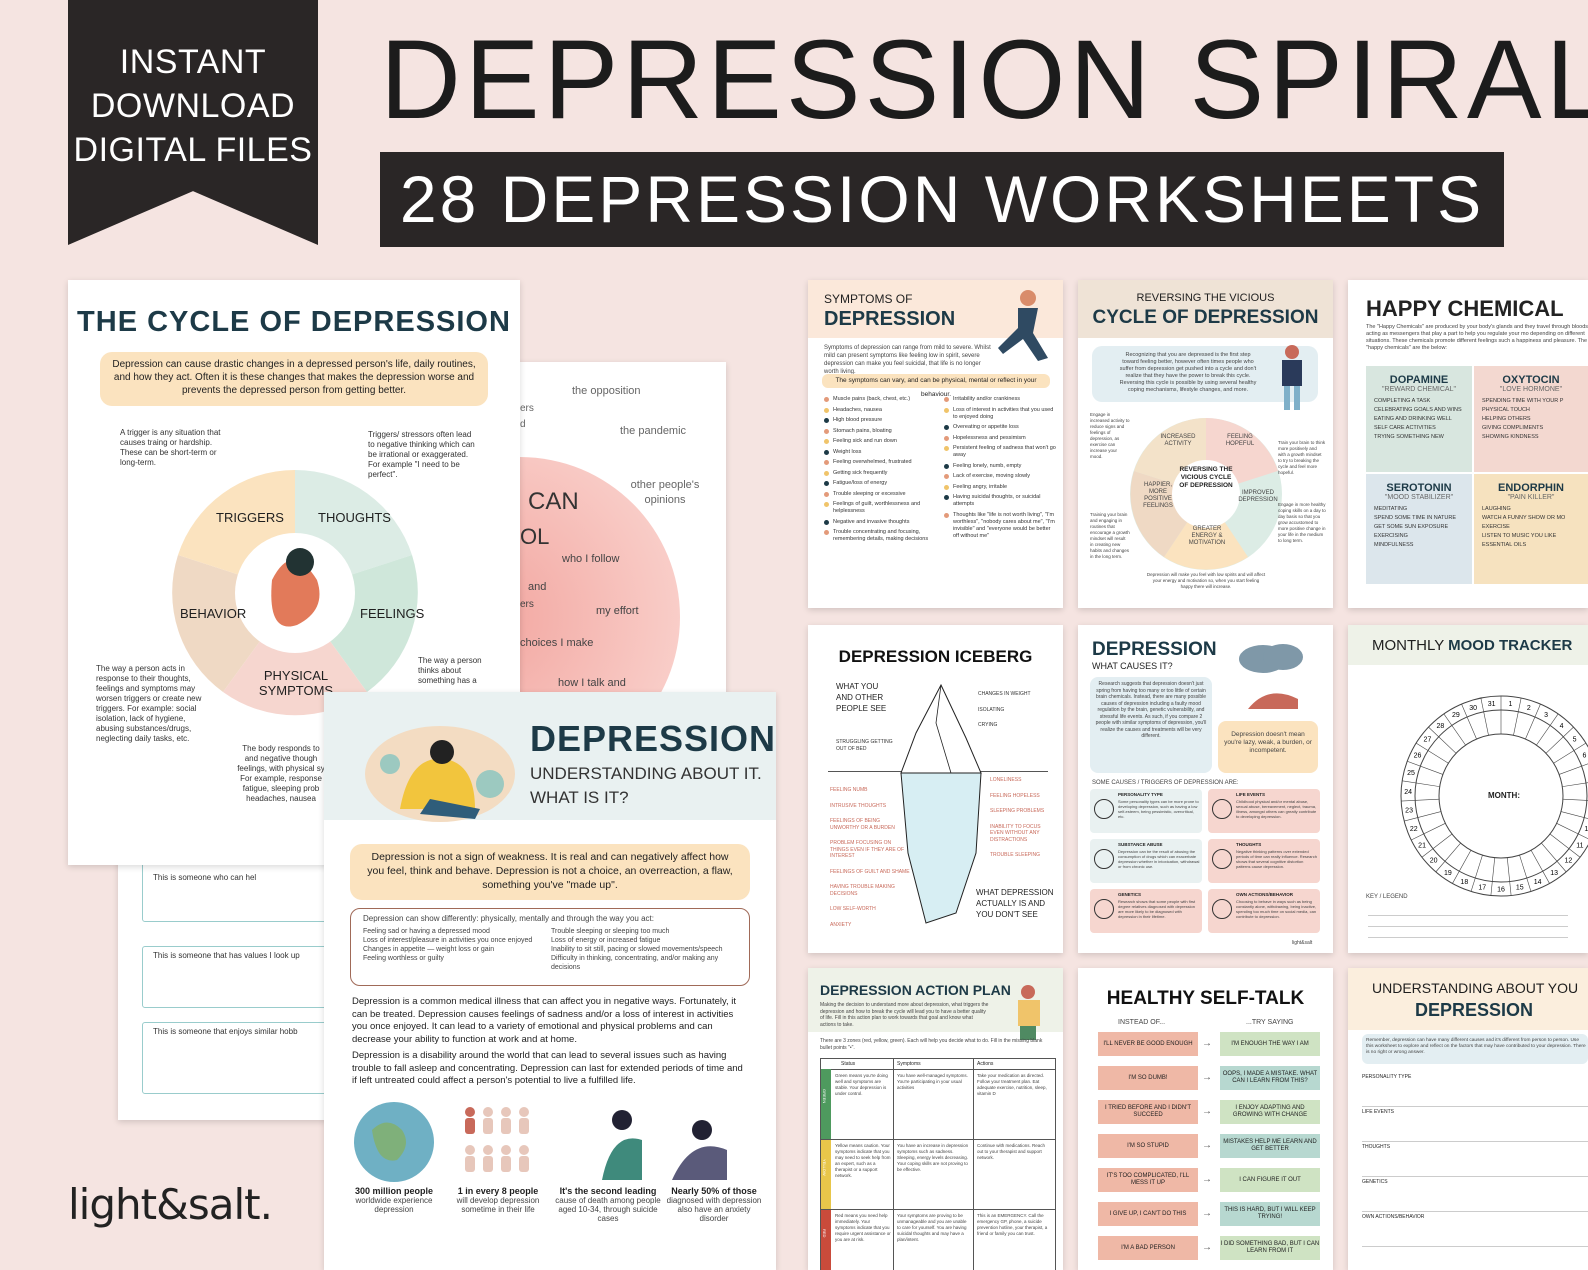  Describe the element at coordinates (1475, 1159) in the screenshot. I see `reflection-field: THOUGHTS` at that location.